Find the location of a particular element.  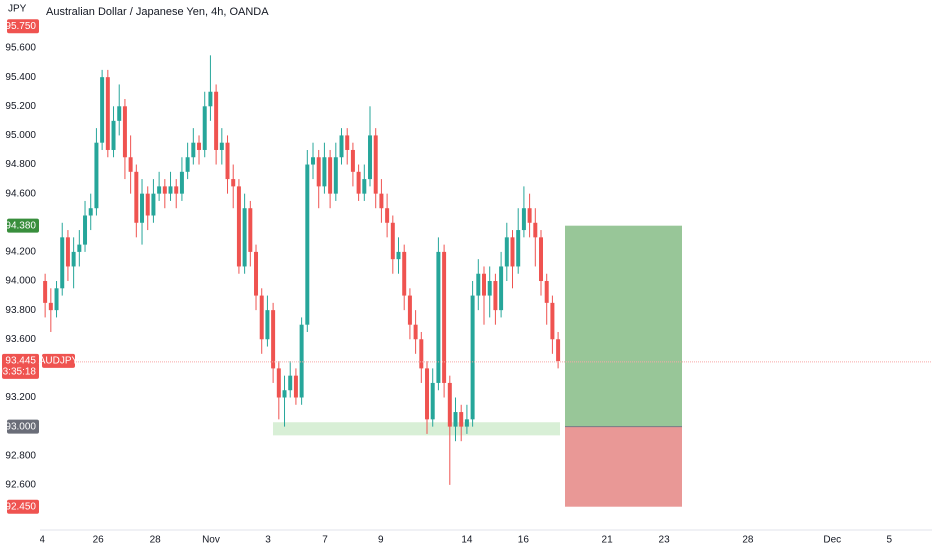

support-zone is located at coordinates (416, 429).